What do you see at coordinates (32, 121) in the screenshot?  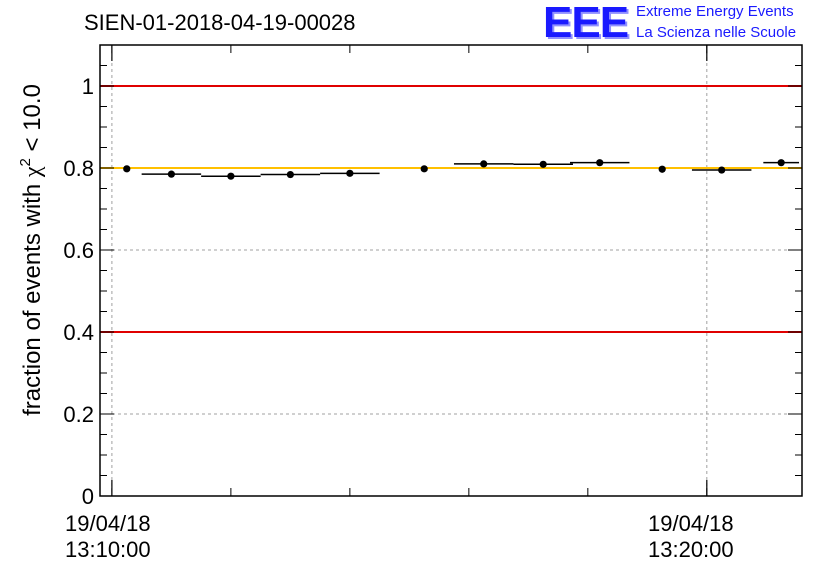 I see `y-axis-label-suffix: < 10.0` at bounding box center [32, 121].